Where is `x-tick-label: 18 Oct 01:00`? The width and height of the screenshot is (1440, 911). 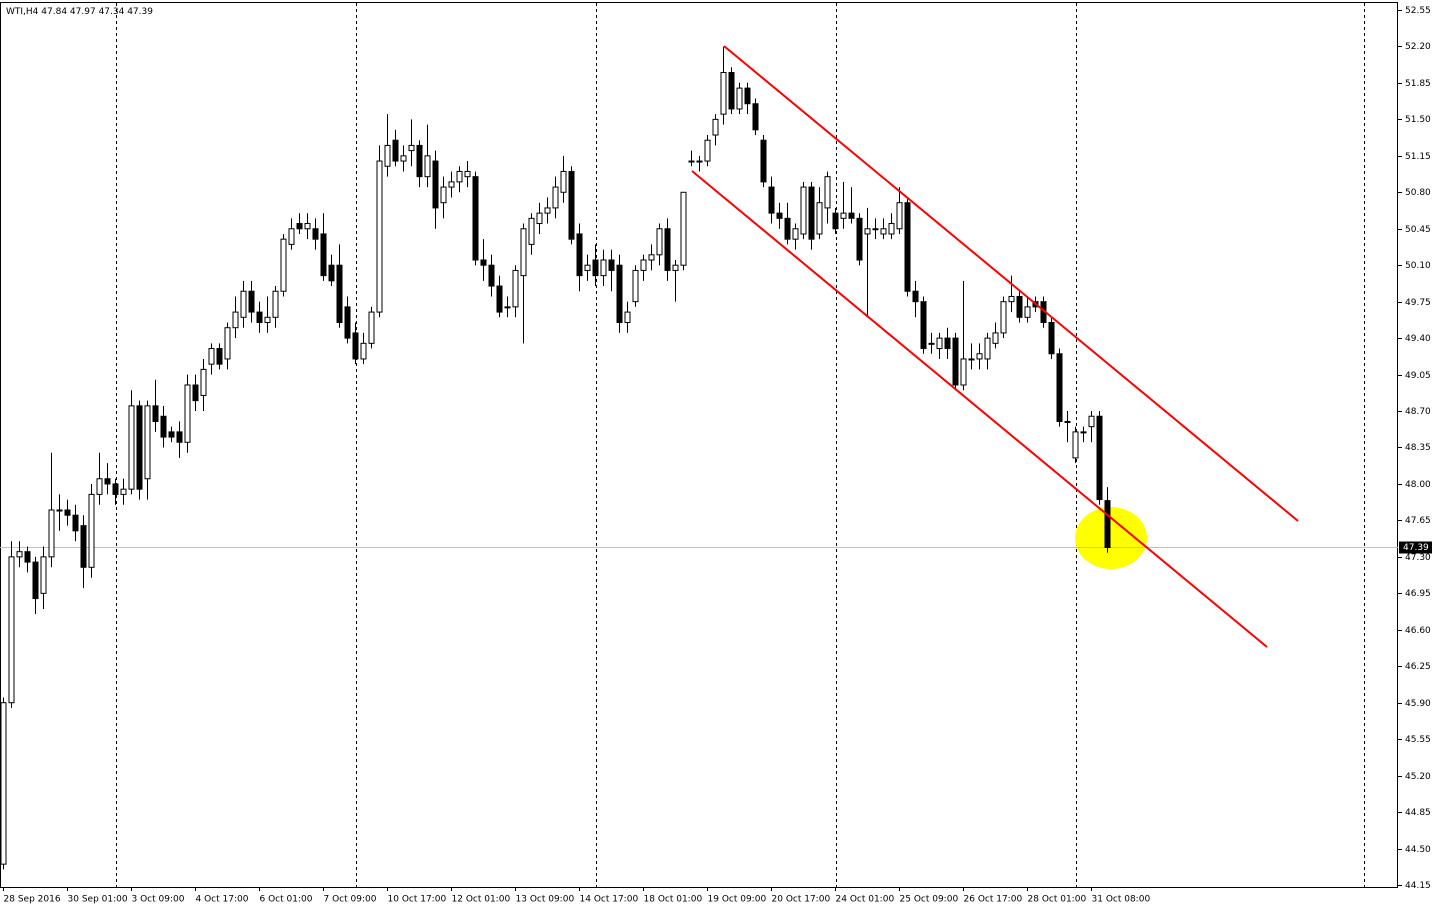
x-tick-label: 18 Oct 01:00 is located at coordinates (673, 900).